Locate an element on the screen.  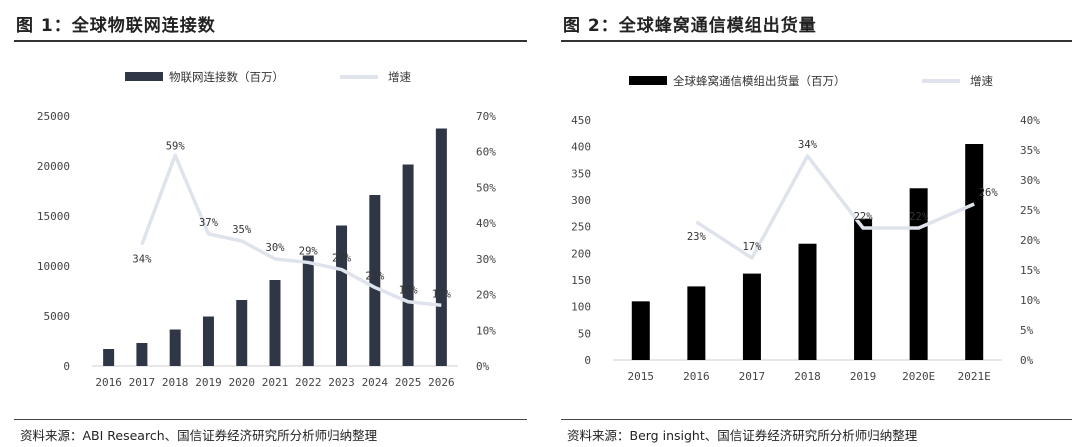
chart-title-bar: 图 2：全球蜂窝通信模组出货量 is located at coordinates (816, 24).